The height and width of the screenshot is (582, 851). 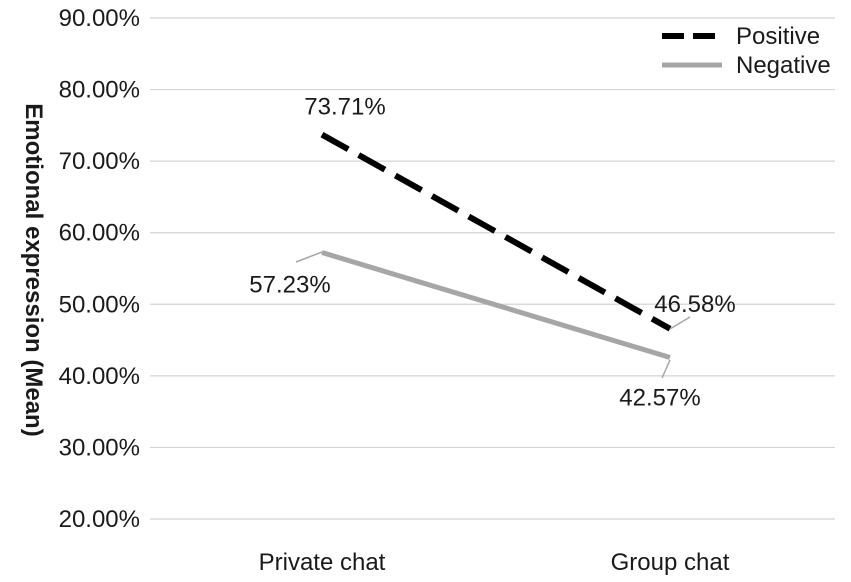 What do you see at coordinates (99, 447) in the screenshot?
I see `y-tick-label: 30.00%` at bounding box center [99, 447].